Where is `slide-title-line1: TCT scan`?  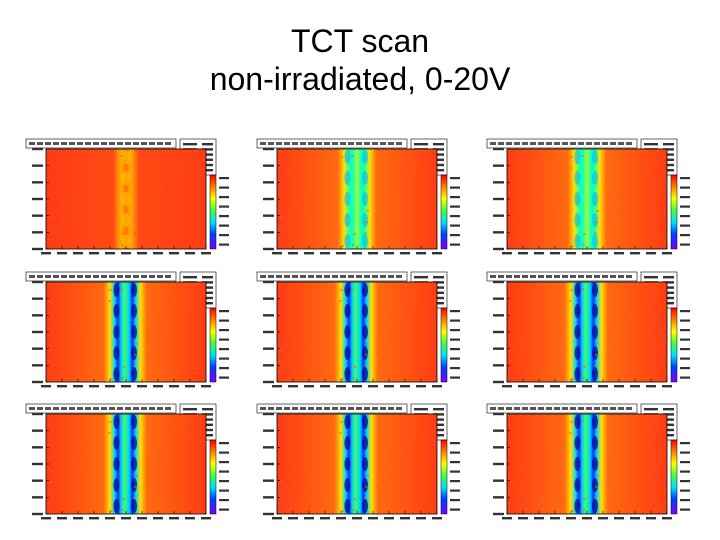
slide-title-line1: TCT scan is located at coordinates (360, 41).